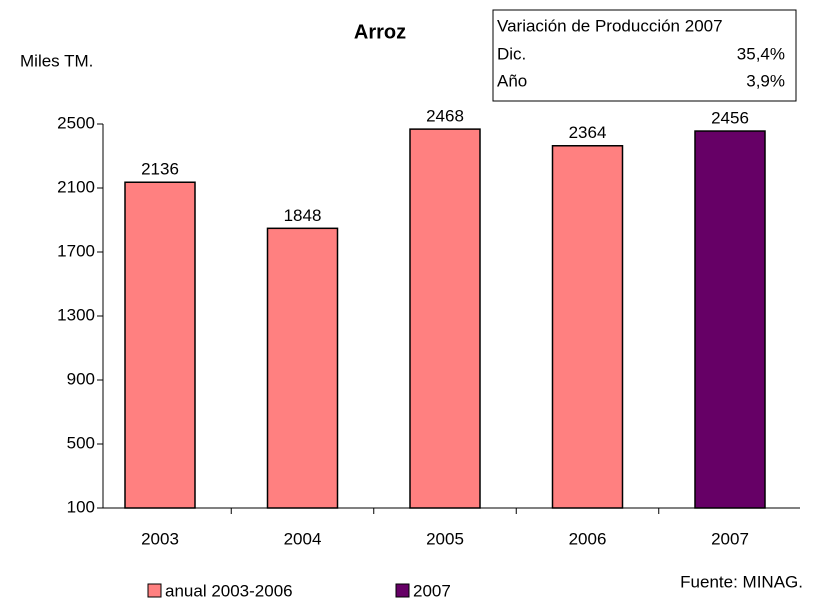  Describe the element at coordinates (81, 442) in the screenshot. I see `y-tick-label: 500` at that location.